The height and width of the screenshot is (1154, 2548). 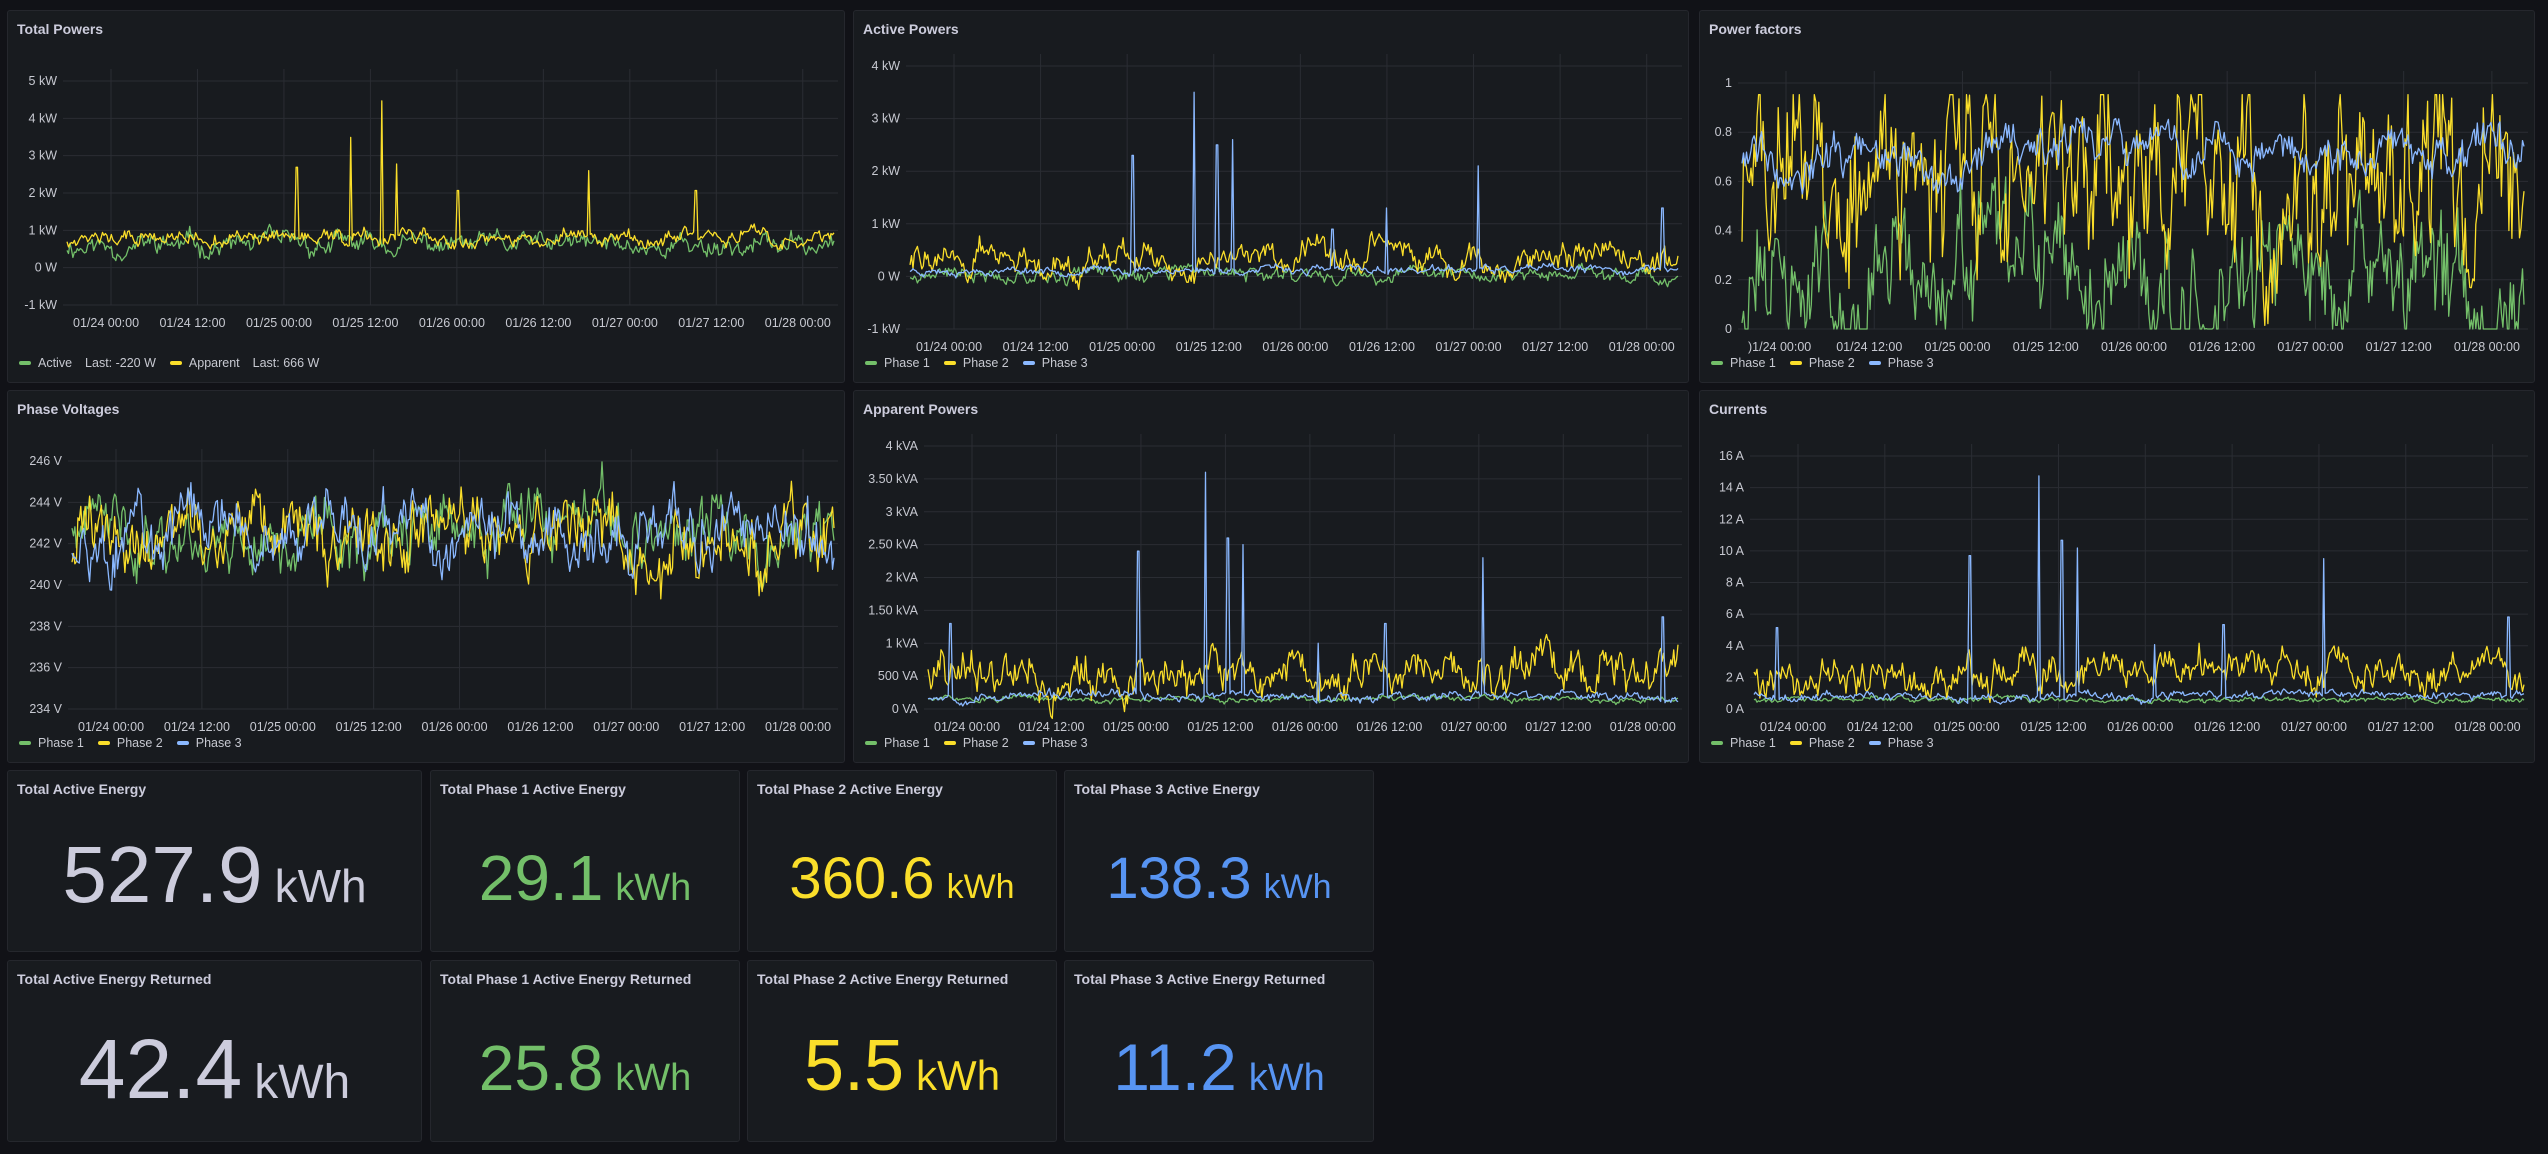 I want to click on stat-total-active-energy: Total Active Energy 527.9 kWh, so click(x=214, y=861).